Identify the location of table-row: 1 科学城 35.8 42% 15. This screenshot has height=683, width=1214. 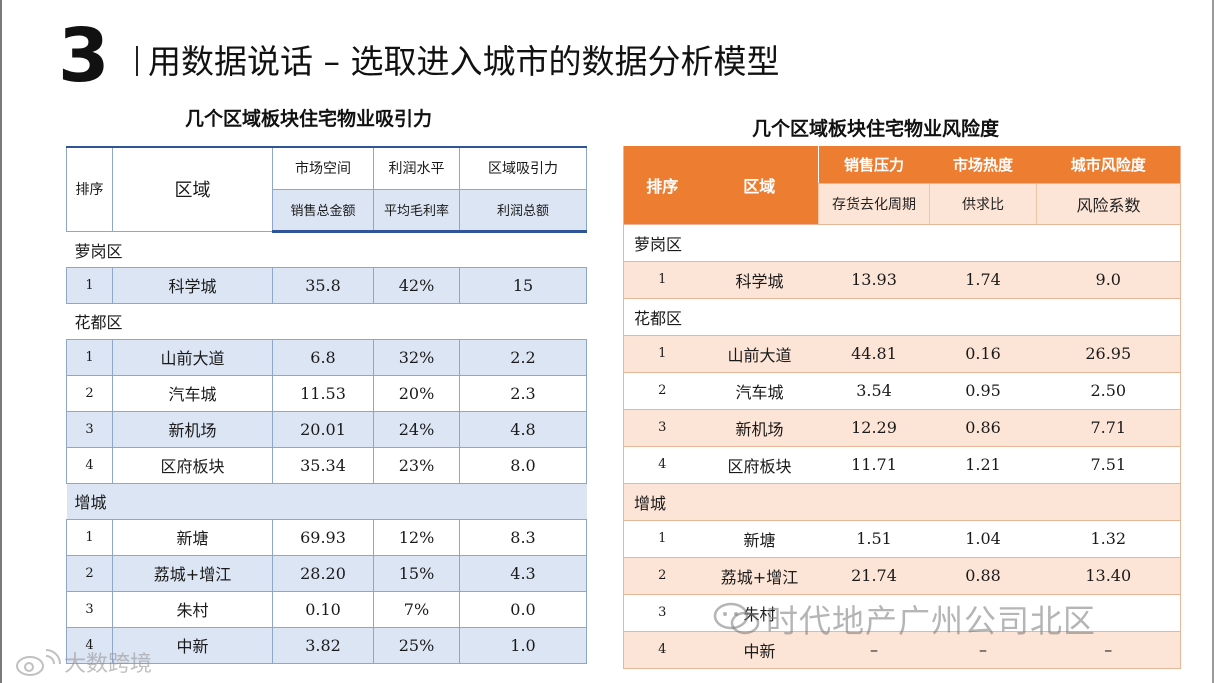
(326, 285).